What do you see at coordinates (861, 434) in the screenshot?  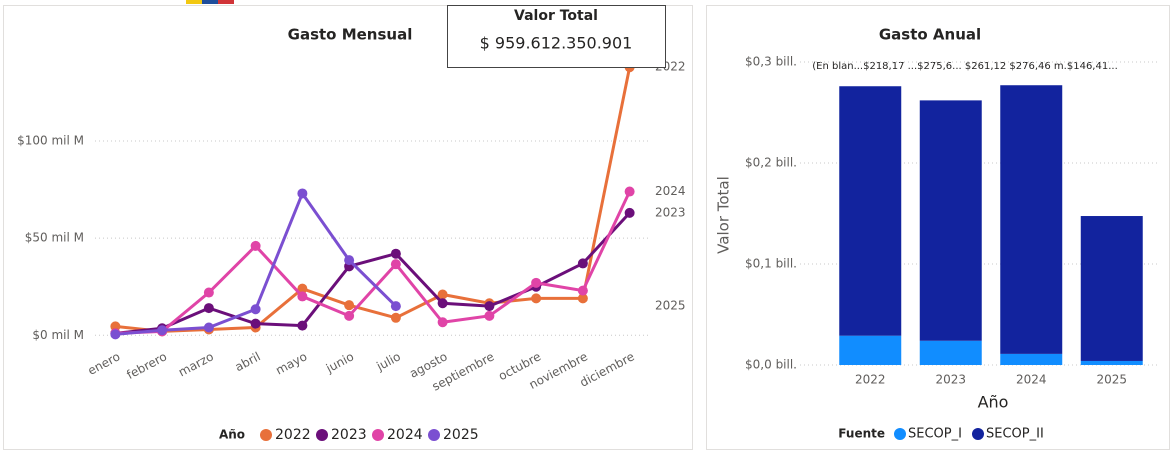 I see `legend-title: Fuente` at bounding box center [861, 434].